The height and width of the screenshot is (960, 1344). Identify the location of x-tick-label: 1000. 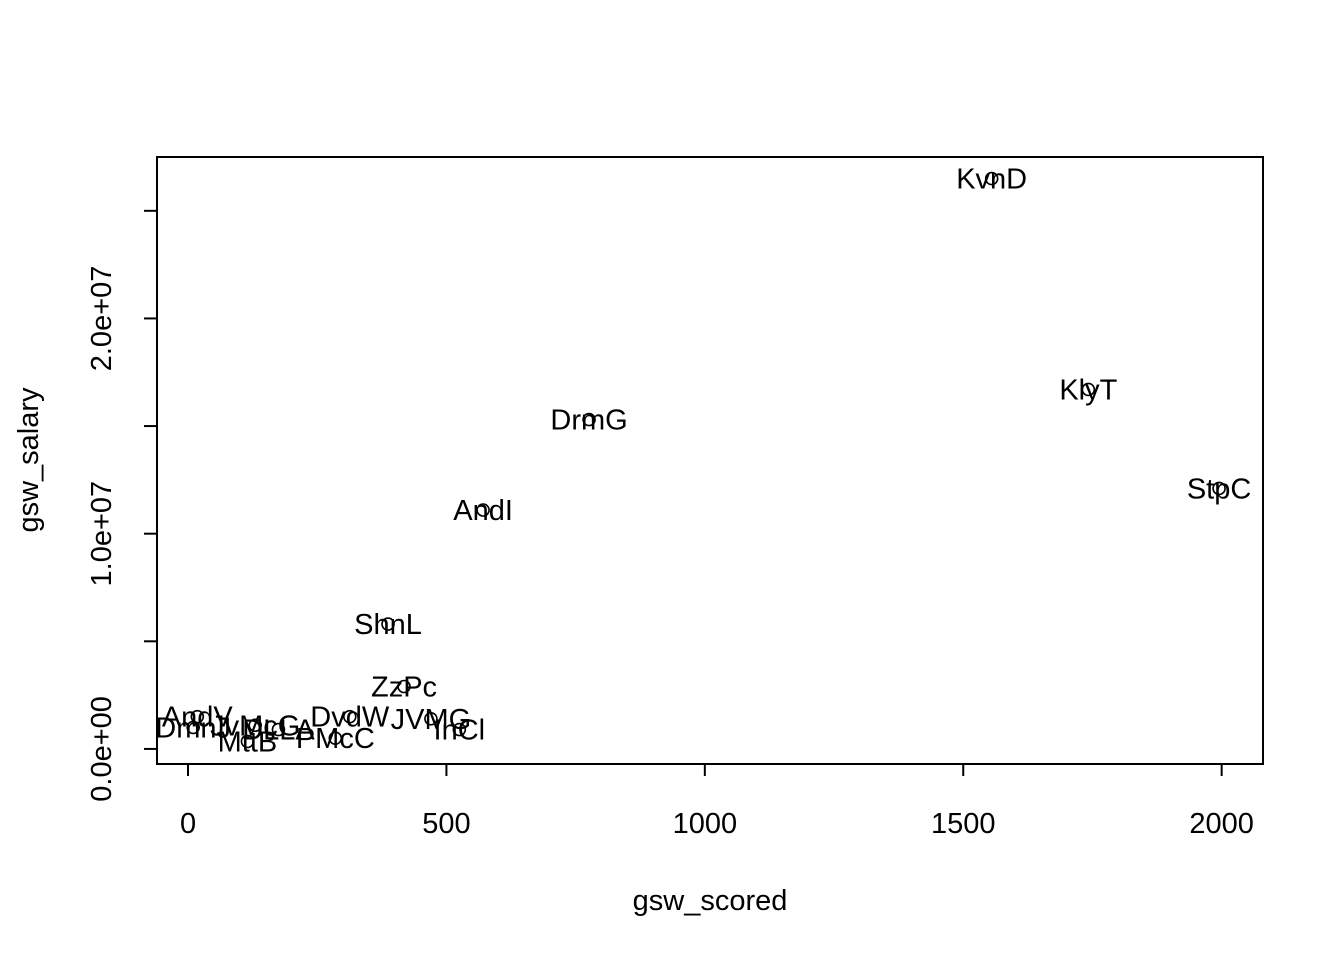
(705, 824).